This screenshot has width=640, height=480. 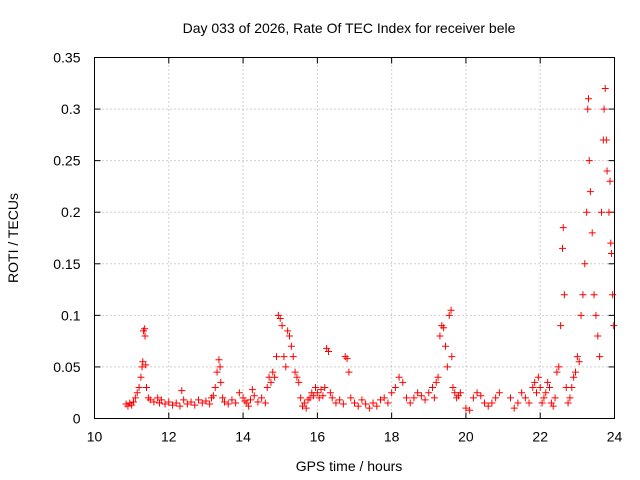 I want to click on y-tick-label: 0.05, so click(x=66, y=367).